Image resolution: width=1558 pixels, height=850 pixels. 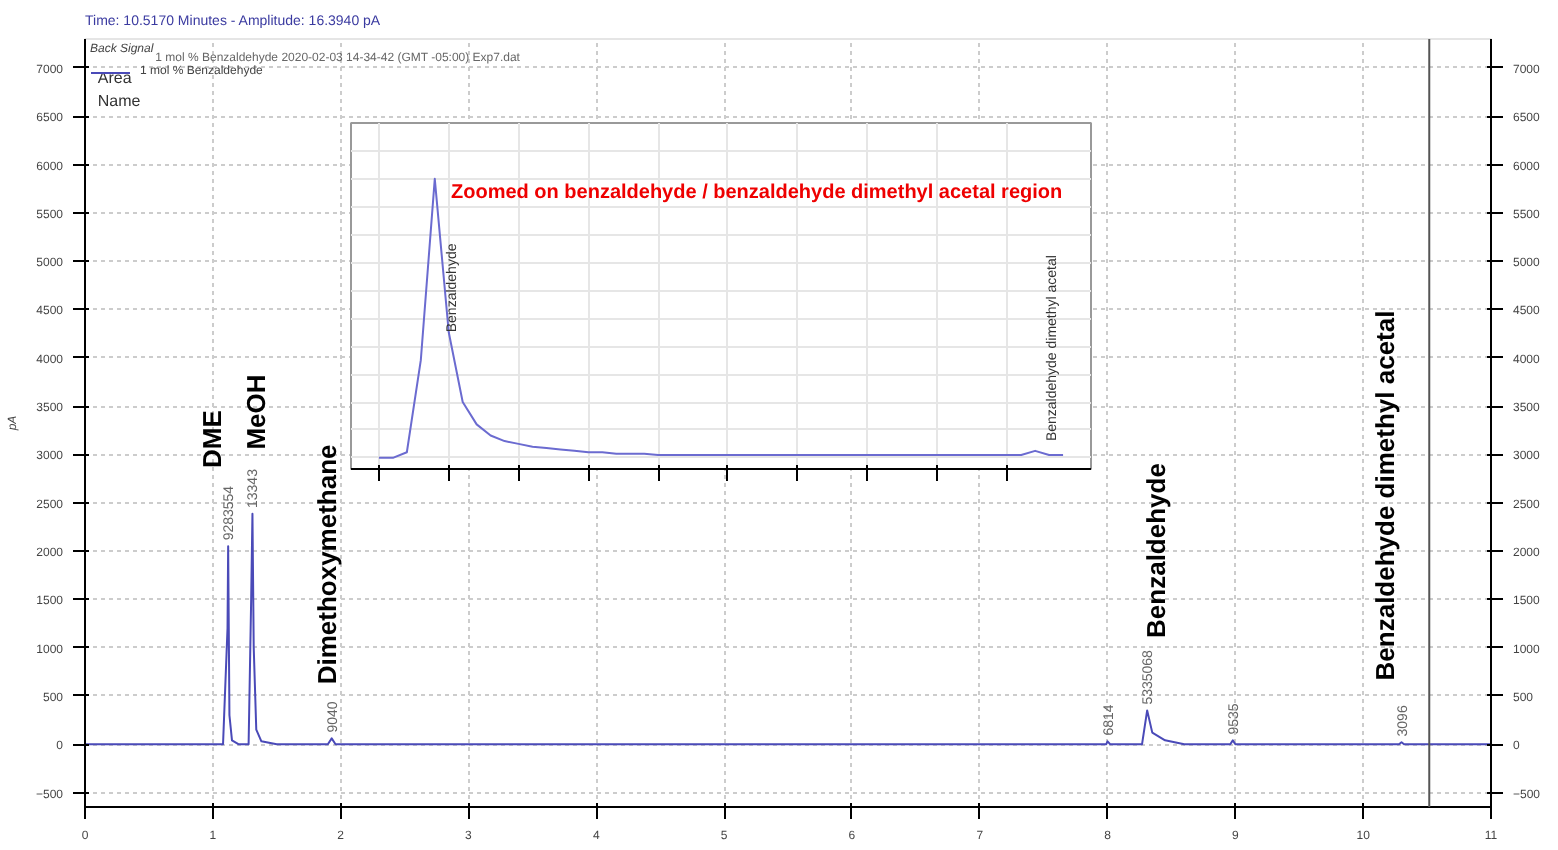 What do you see at coordinates (211, 438) in the screenshot?
I see `annotation: DME` at bounding box center [211, 438].